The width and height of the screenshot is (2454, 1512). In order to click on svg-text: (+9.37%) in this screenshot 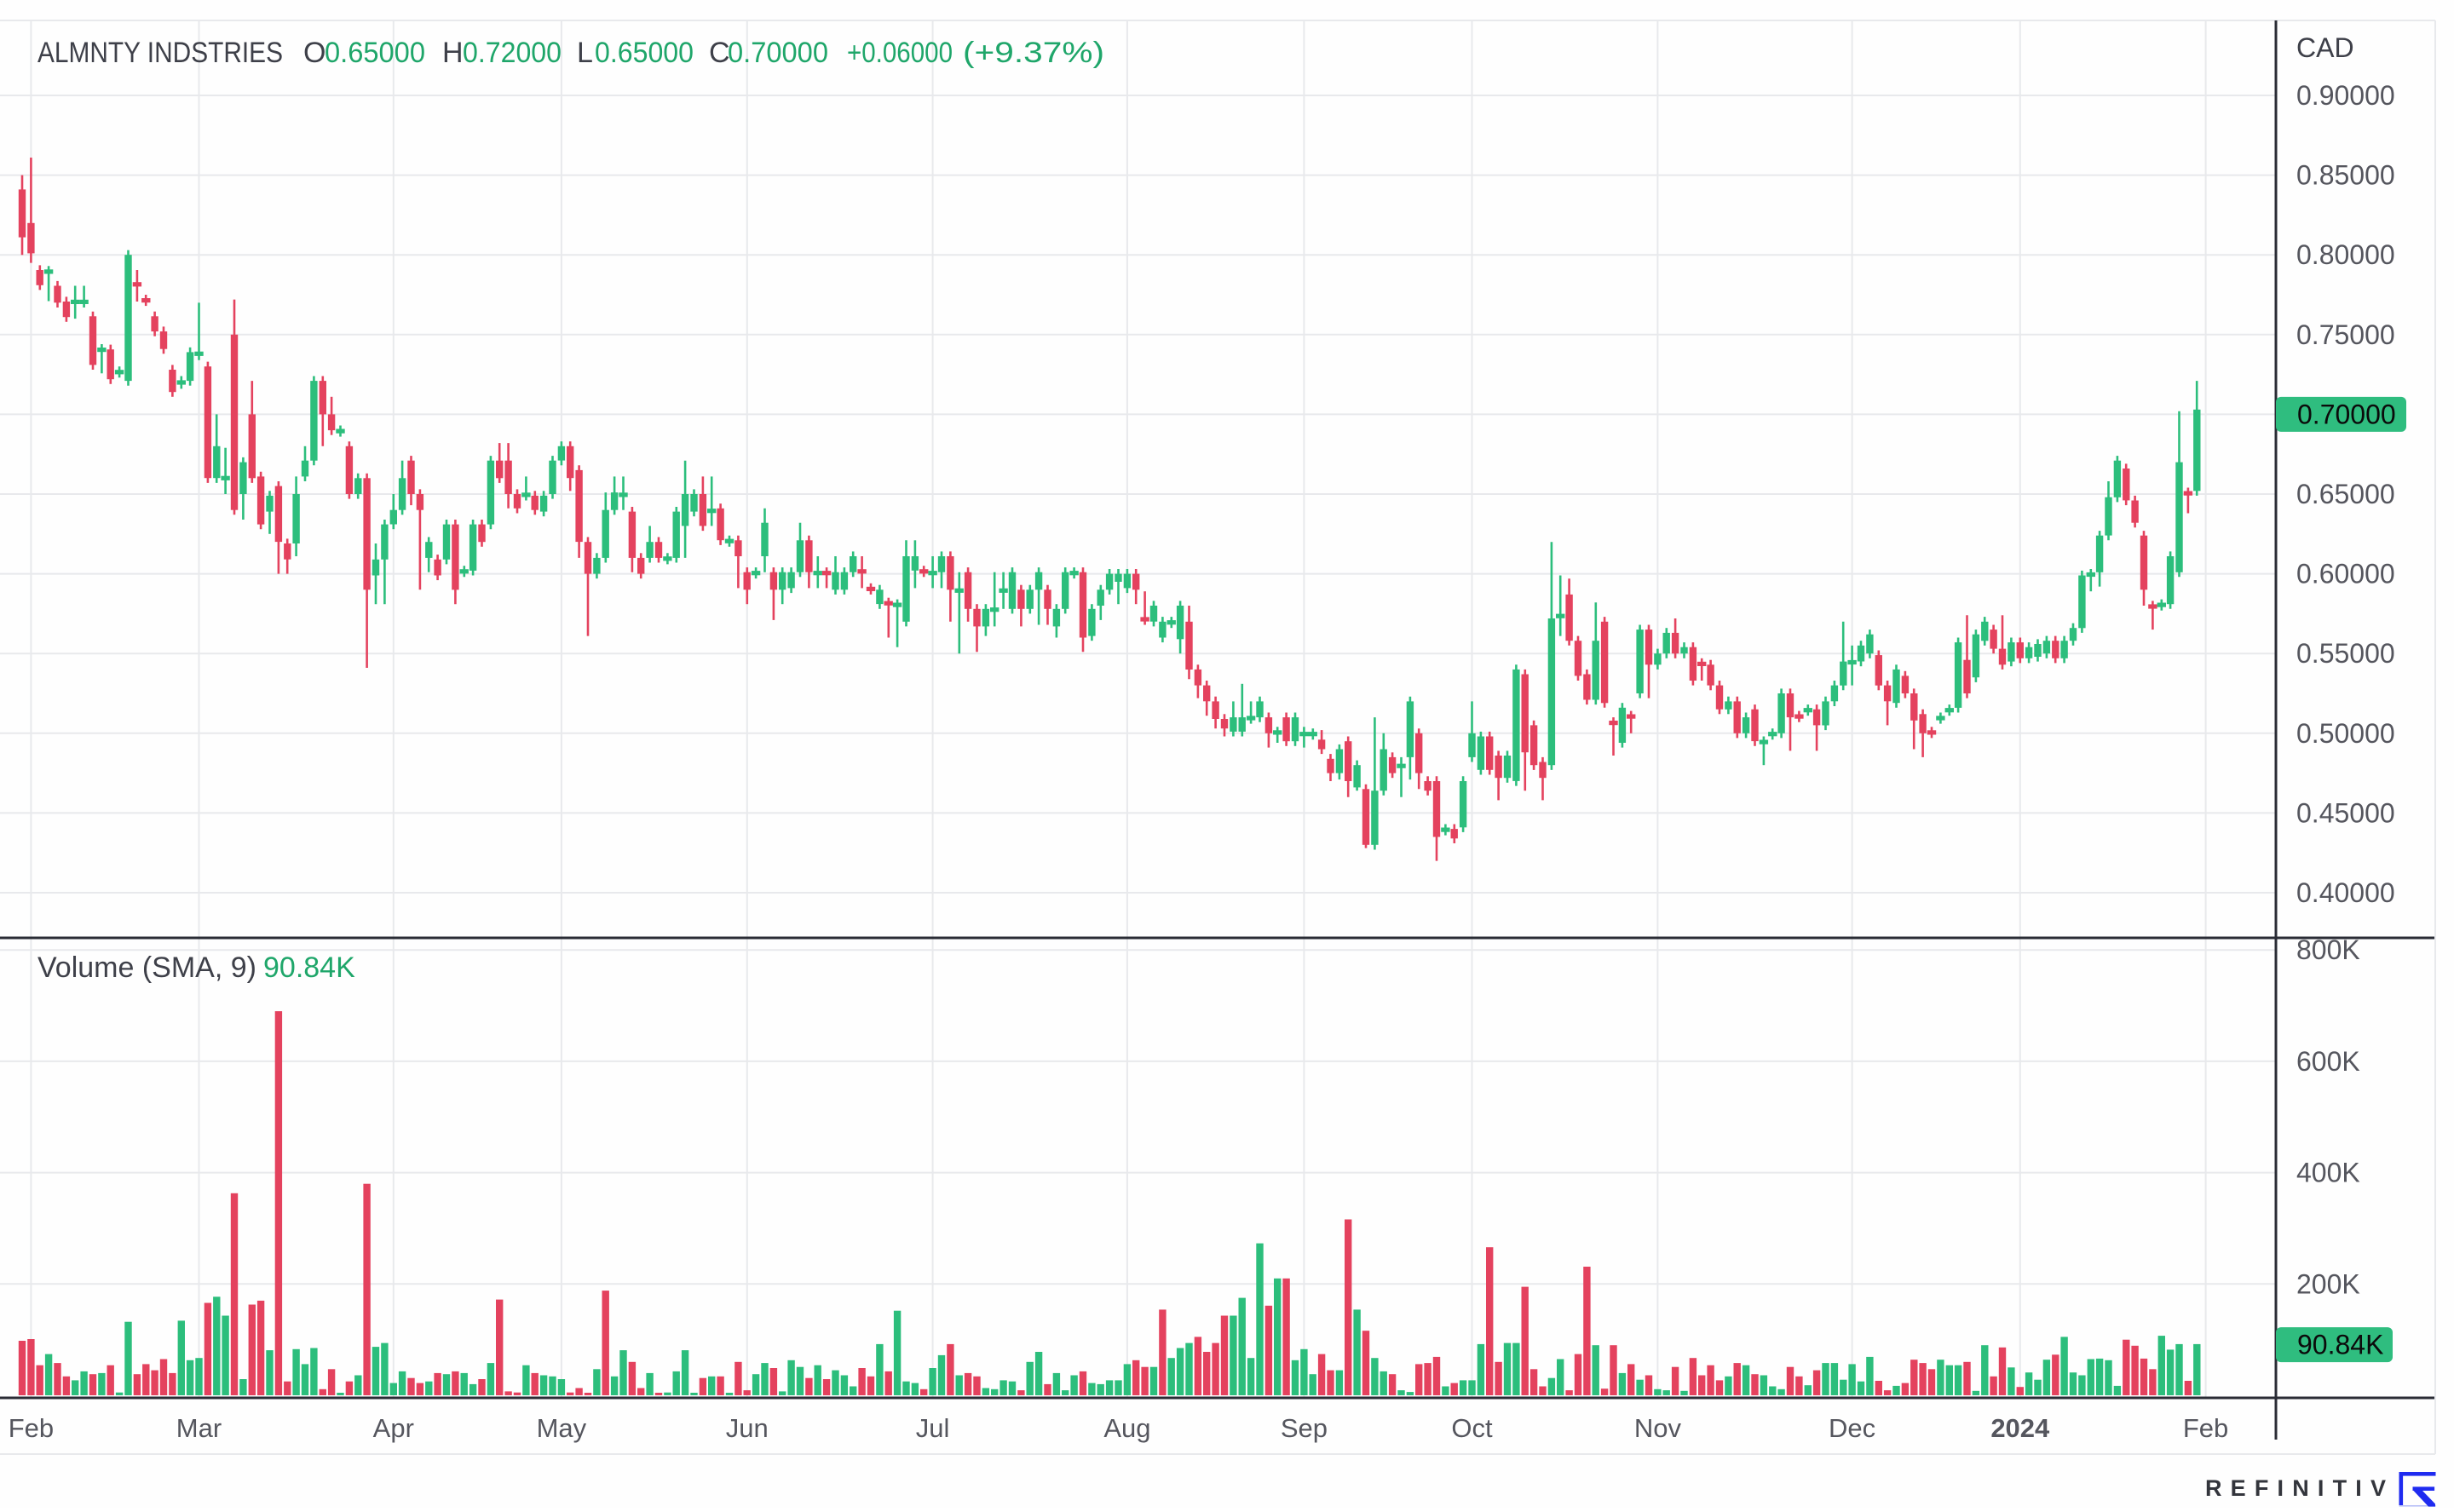, I will do `click(1033, 53)`.